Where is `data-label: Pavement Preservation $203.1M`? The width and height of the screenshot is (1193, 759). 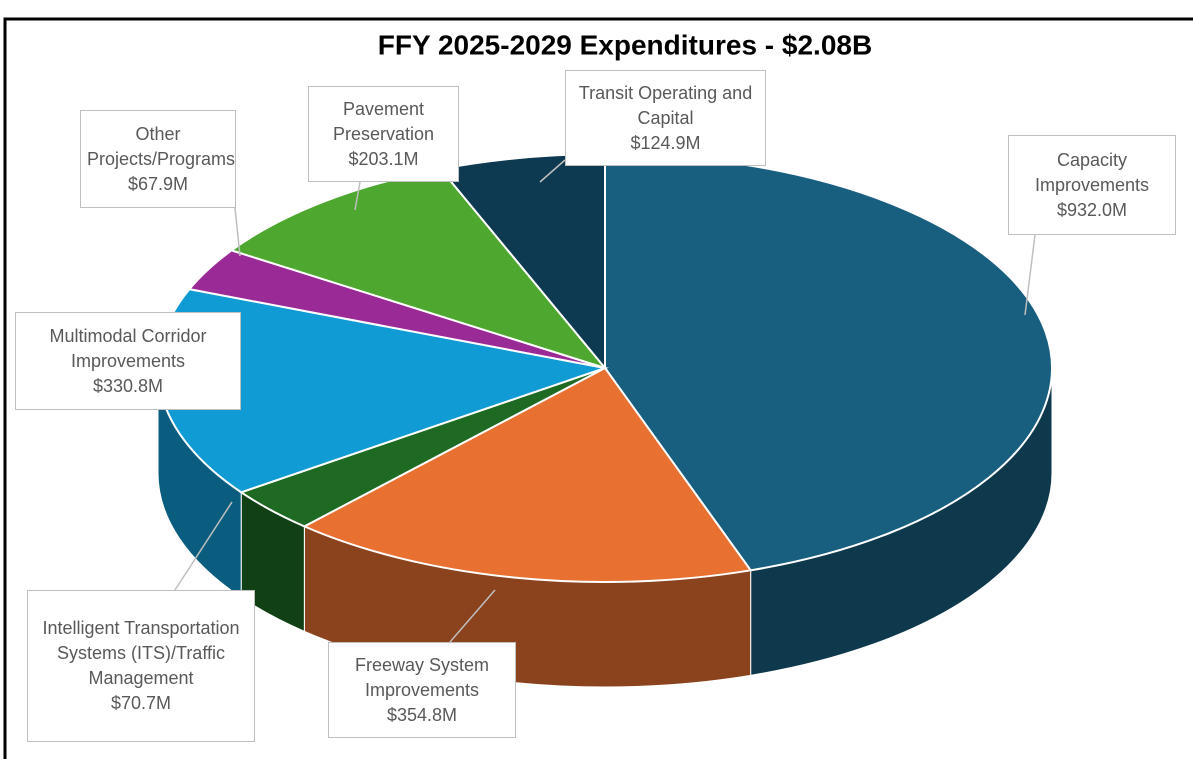
data-label: Pavement Preservation $203.1M is located at coordinates (383, 134).